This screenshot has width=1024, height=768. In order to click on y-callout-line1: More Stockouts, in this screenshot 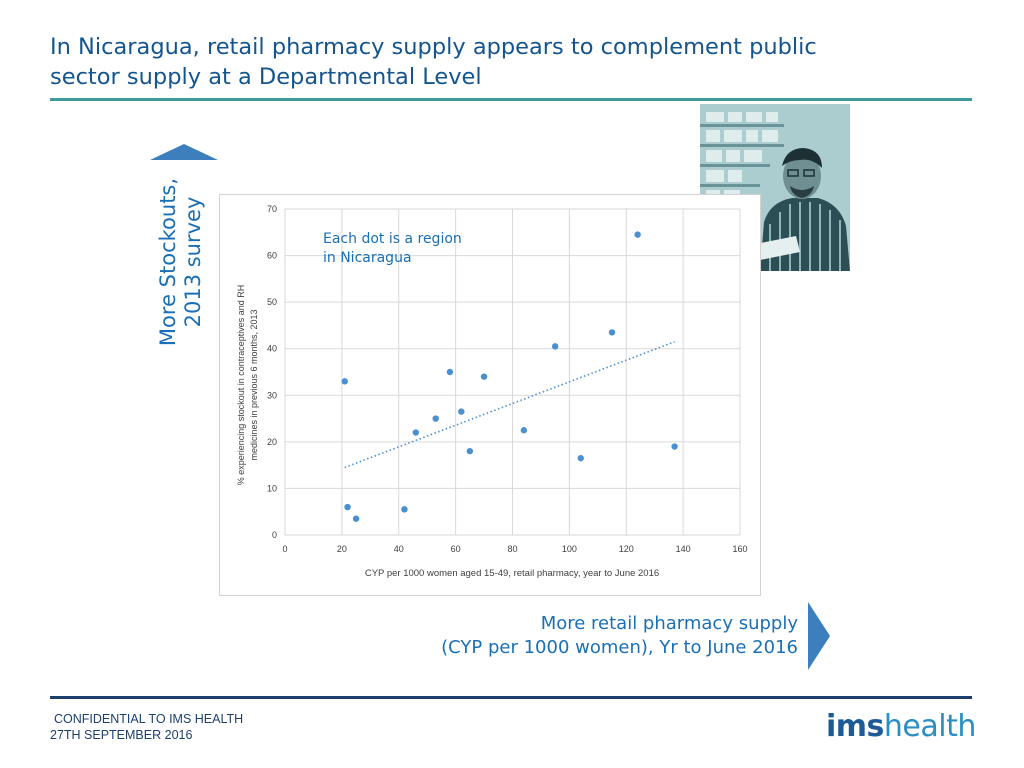, I will do `click(168, 262)`.